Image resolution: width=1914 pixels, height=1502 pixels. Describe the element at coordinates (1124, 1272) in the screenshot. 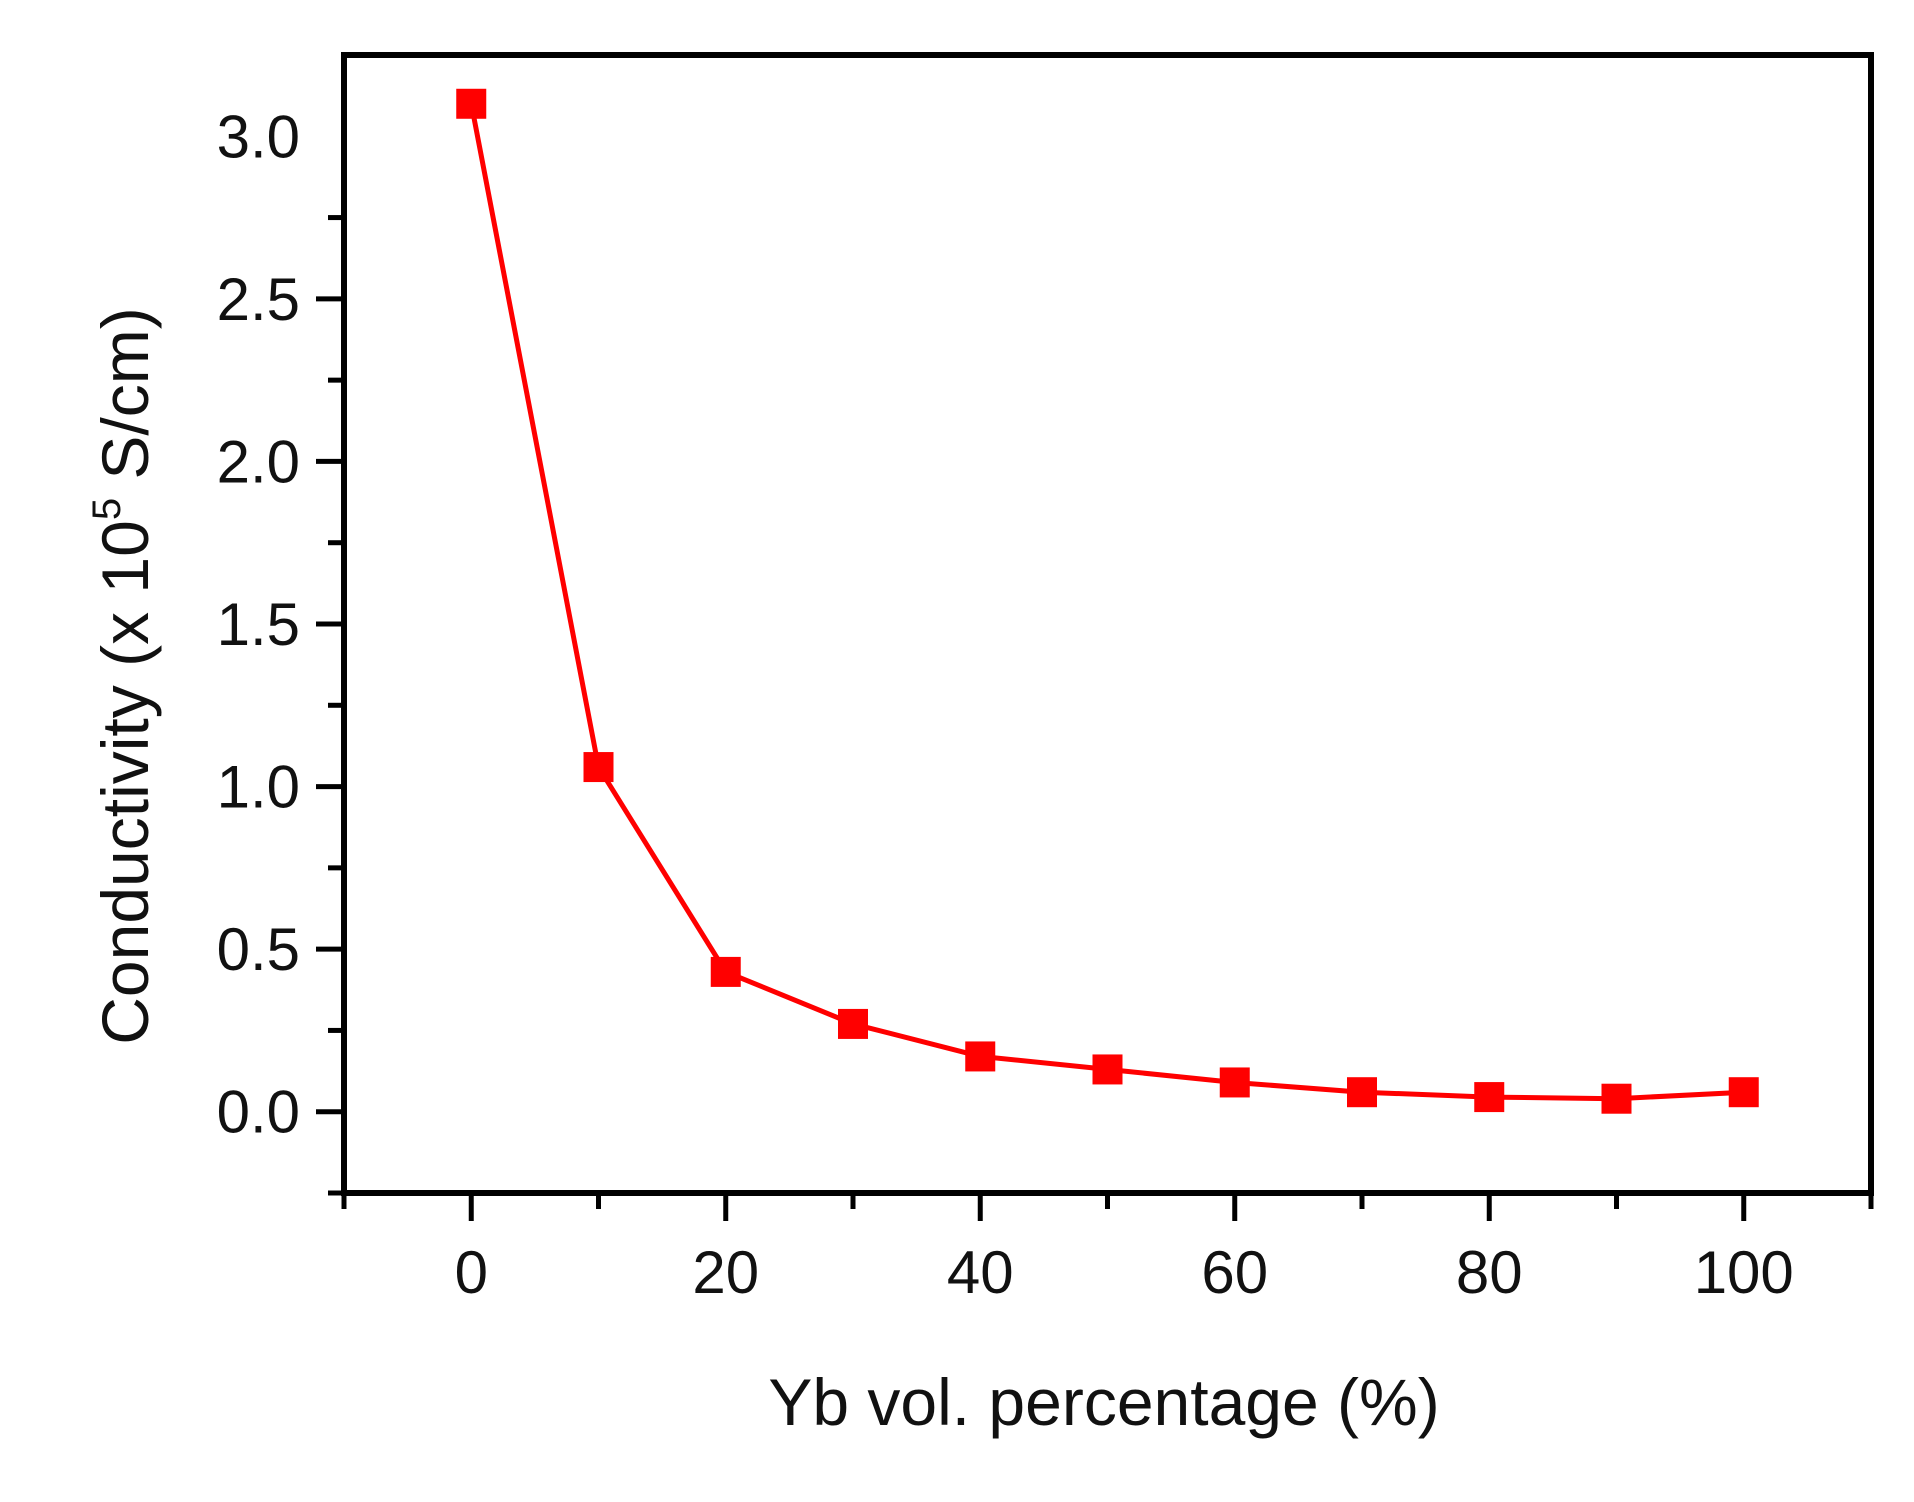

I see `x-axis-tick-labels: 0 20 40 60 80 100` at that location.